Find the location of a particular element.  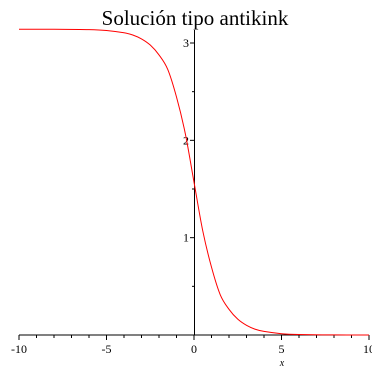

y-tick-labels: 1 2 3 is located at coordinates (186, 140).